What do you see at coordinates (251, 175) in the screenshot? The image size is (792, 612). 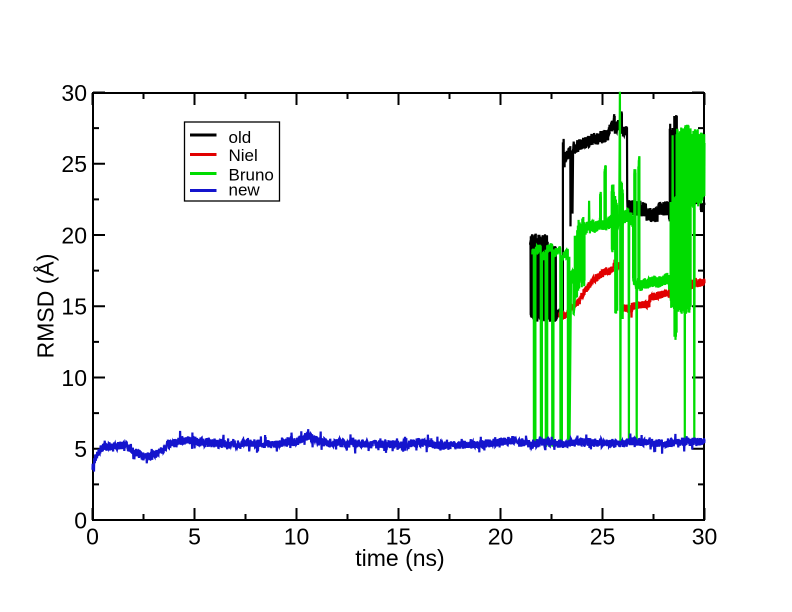 I see `svg-text: Bruno` at bounding box center [251, 175].